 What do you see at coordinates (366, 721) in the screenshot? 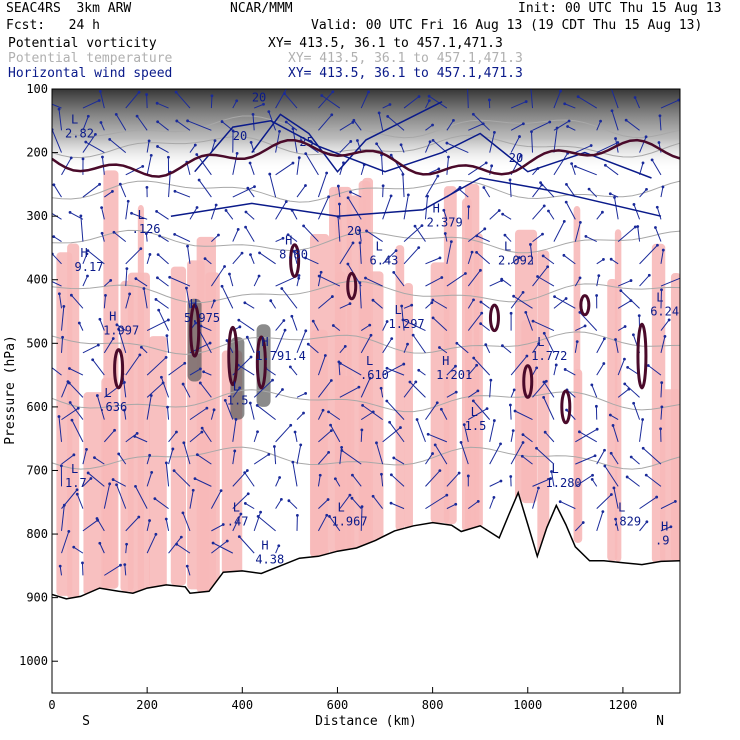
I see `x-axis-label: Distance (km)` at bounding box center [366, 721].